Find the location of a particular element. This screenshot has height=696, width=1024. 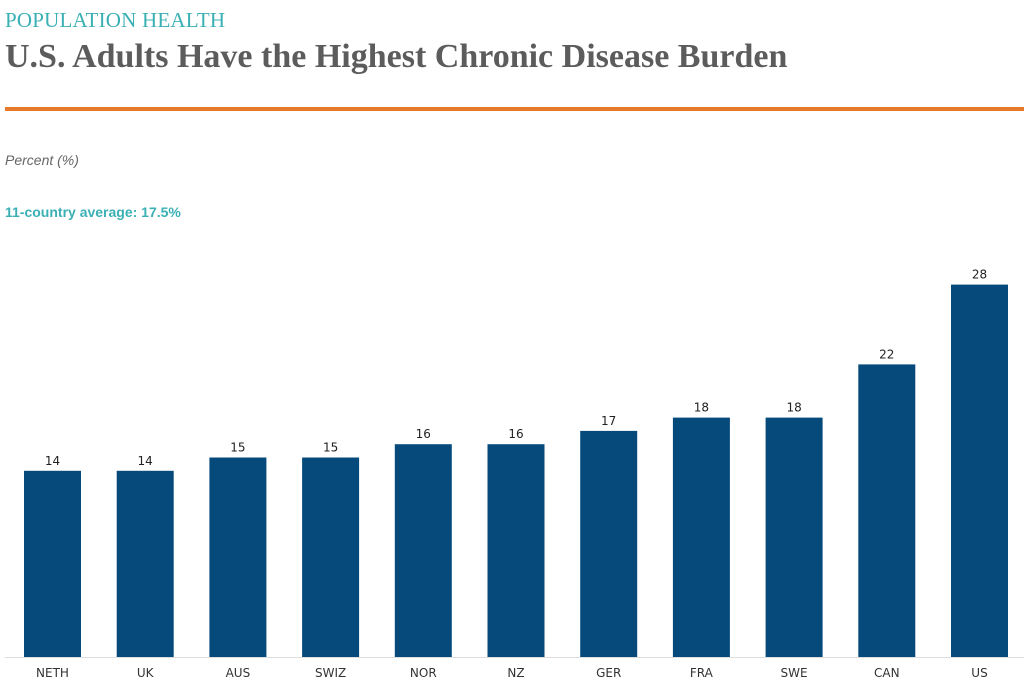

x-tick-label-swiz: SWIZ is located at coordinates (330, 673).